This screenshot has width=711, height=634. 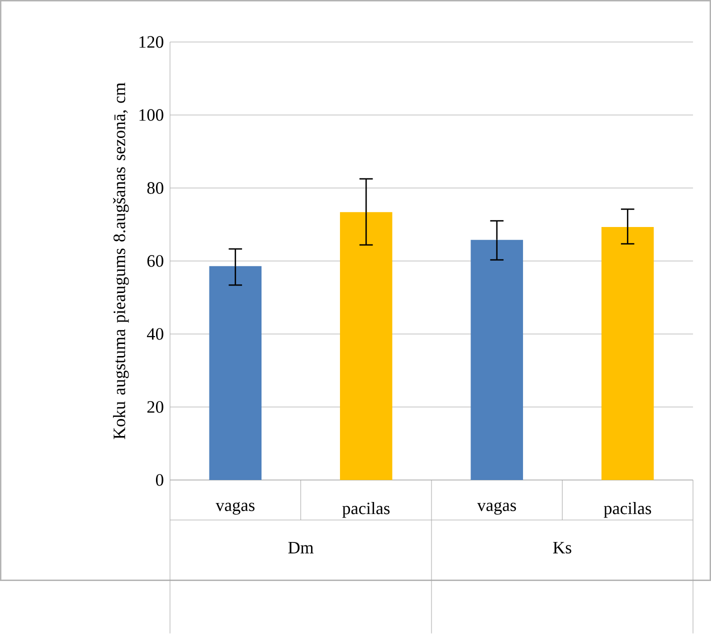 I want to click on y-tick-label: 100, so click(x=151, y=115).